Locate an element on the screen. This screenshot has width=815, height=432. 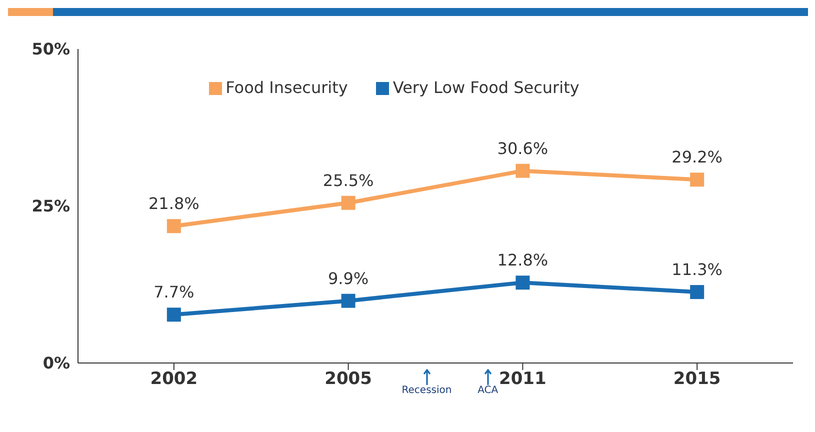
y-tick-label: 50% is located at coordinates (51, 49).